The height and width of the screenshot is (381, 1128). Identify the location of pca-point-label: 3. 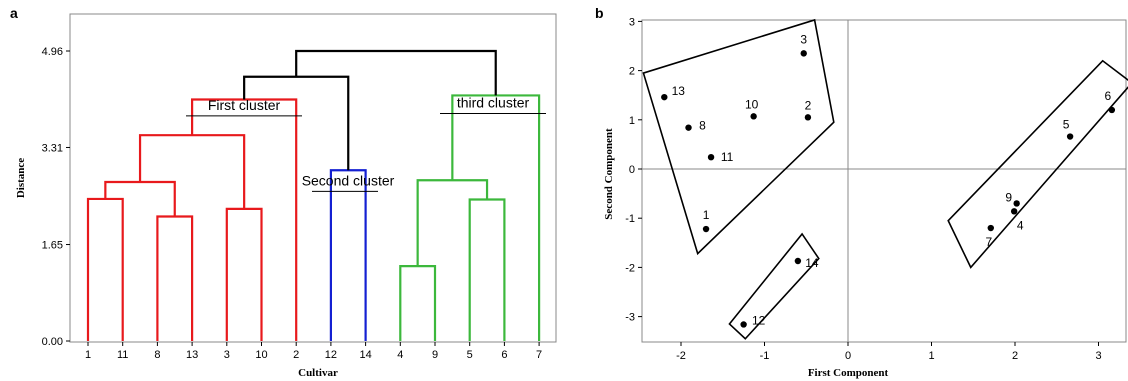
(803, 39).